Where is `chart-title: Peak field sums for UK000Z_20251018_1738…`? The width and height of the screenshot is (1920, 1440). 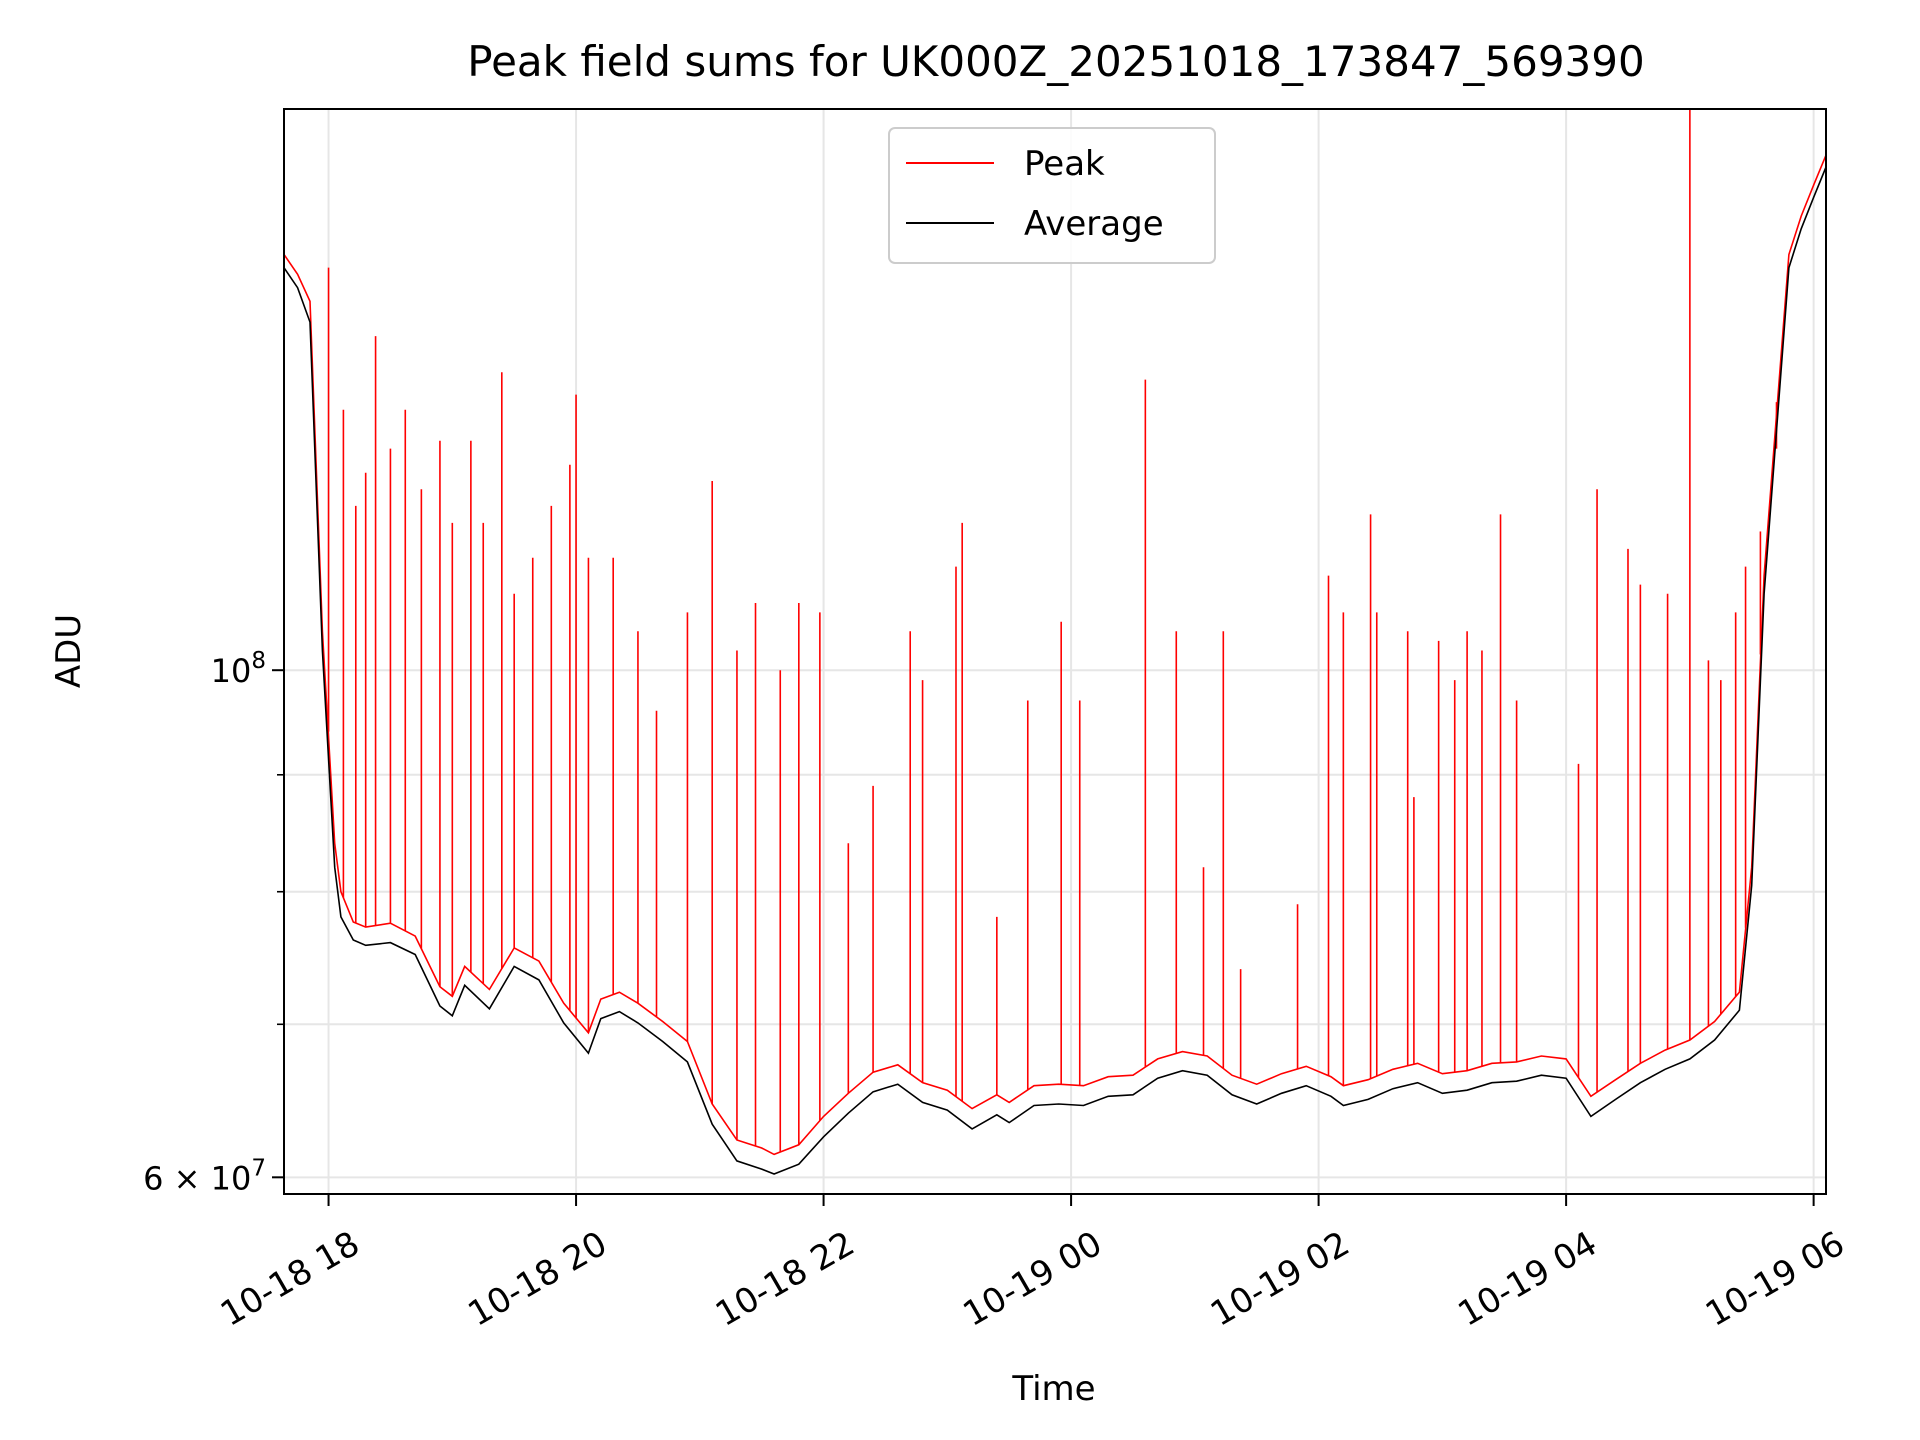
chart-title: Peak field sums for UK000Z_20251018_1738… is located at coordinates (1055, 61).